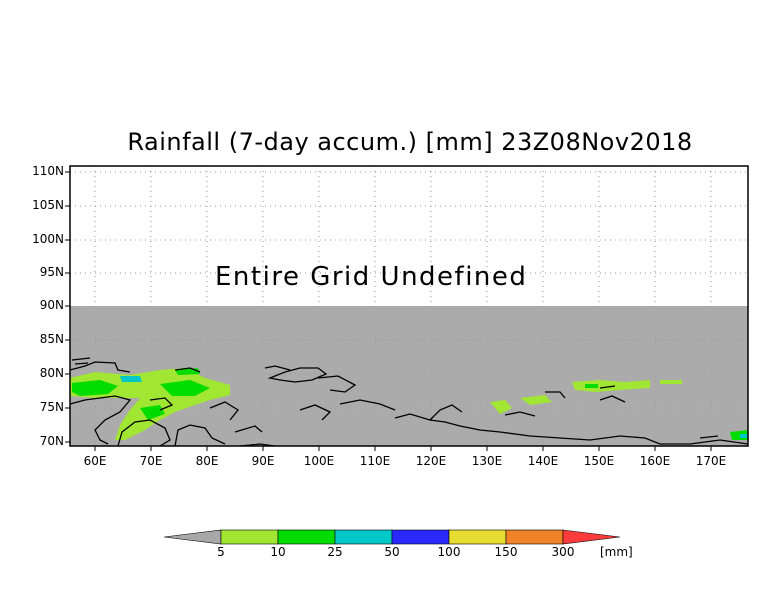 Image resolution: width=784 pixels, height=612 pixels. Describe the element at coordinates (431, 461) in the screenshot. I see `lon-tick-label: 120E` at that location.